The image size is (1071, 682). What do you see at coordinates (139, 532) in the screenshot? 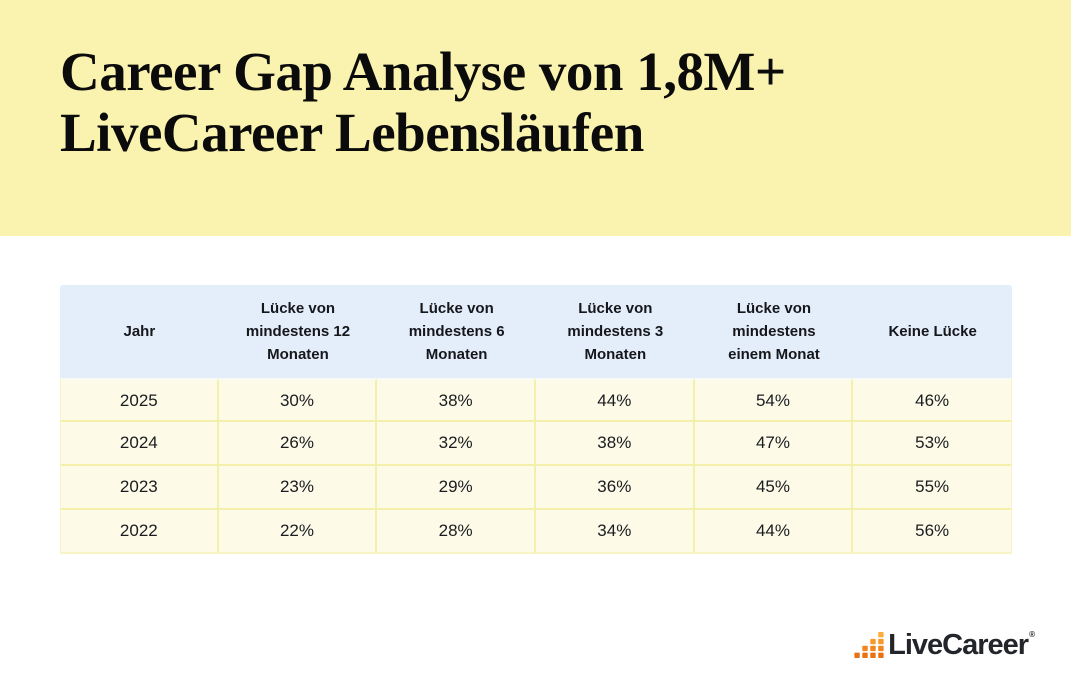
I see `cell-year: 2022` at bounding box center [139, 532].